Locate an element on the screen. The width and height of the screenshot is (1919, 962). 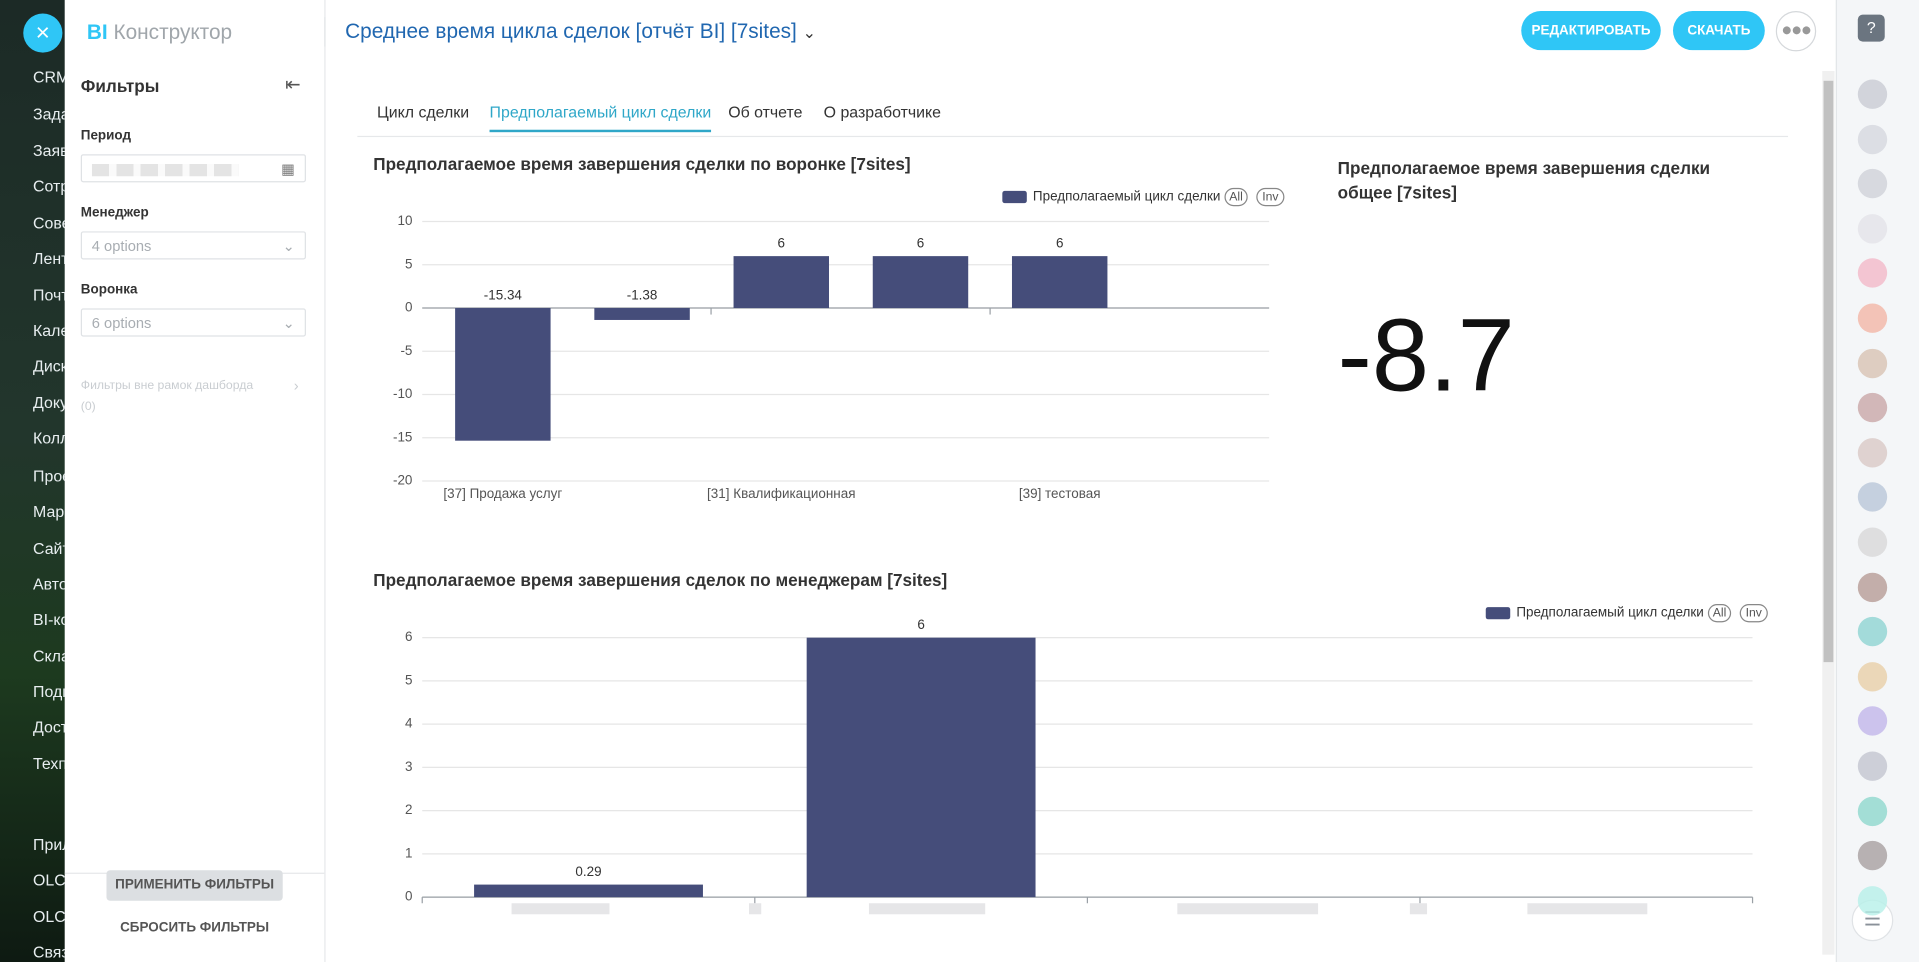
legend-button-label: All is located at coordinates (1236, 196).